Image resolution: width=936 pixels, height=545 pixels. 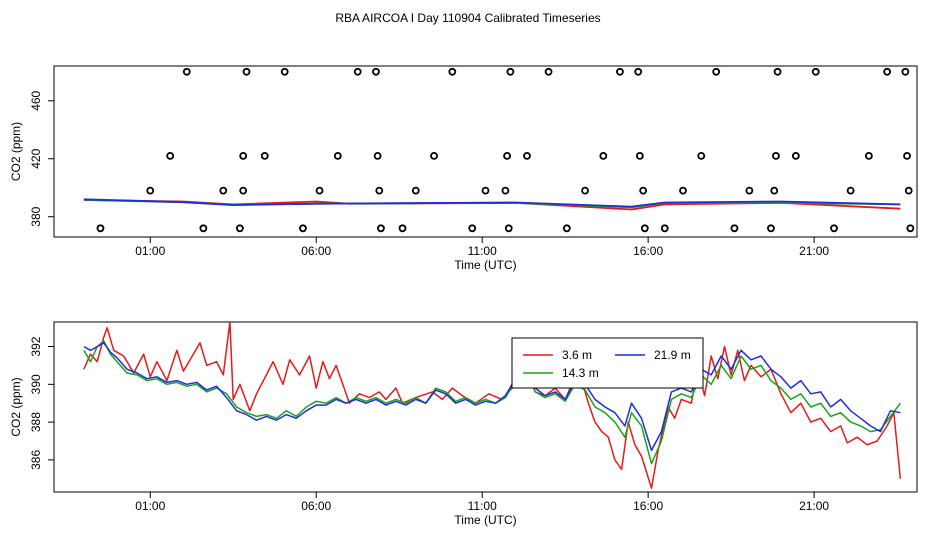 What do you see at coordinates (36, 346) in the screenshot?
I see `y-tick-label: 392` at bounding box center [36, 346].